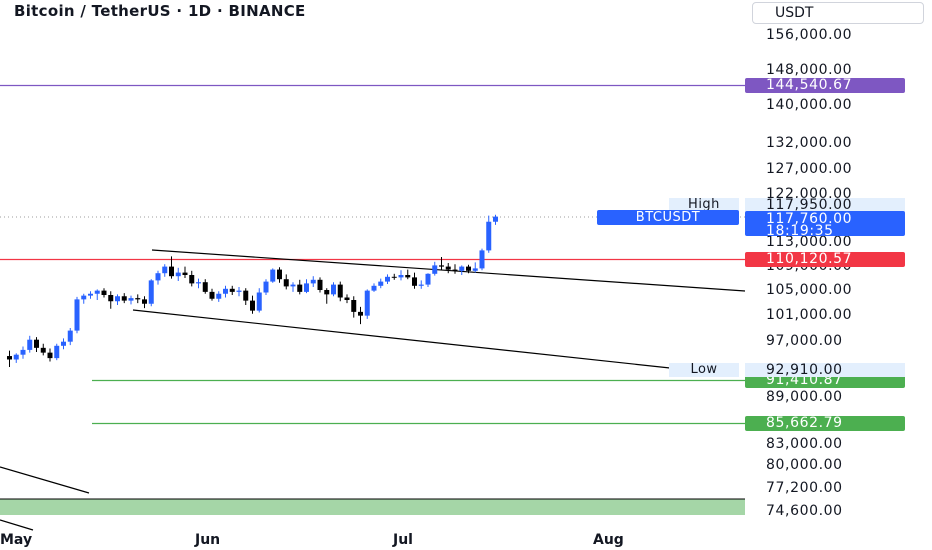 This screenshot has width=932, height=550. Describe the element at coordinates (401, 339) in the screenshot. I see `channel-lower-line` at that location.